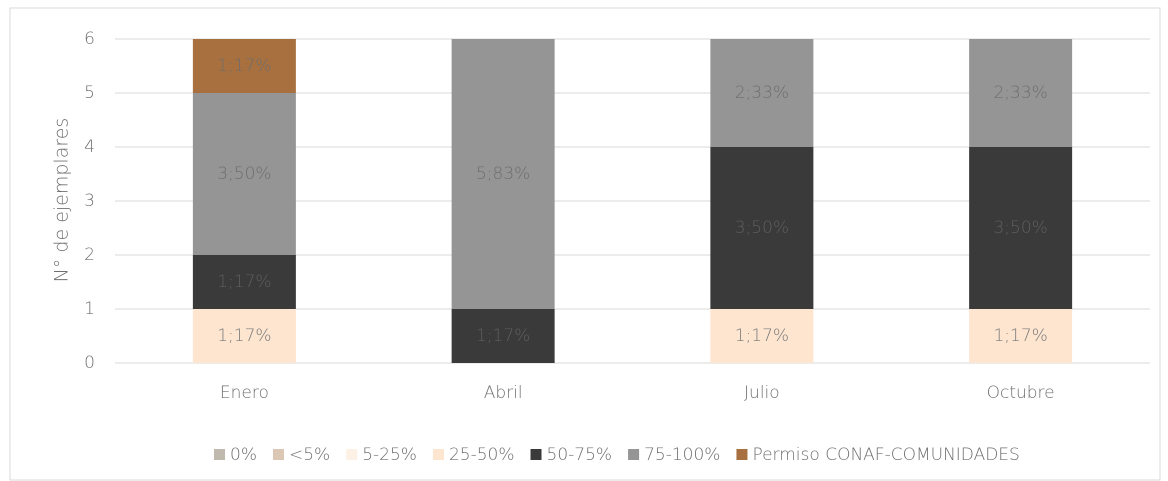  What do you see at coordinates (89, 363) in the screenshot?
I see `y-tick-label: 0` at bounding box center [89, 363].